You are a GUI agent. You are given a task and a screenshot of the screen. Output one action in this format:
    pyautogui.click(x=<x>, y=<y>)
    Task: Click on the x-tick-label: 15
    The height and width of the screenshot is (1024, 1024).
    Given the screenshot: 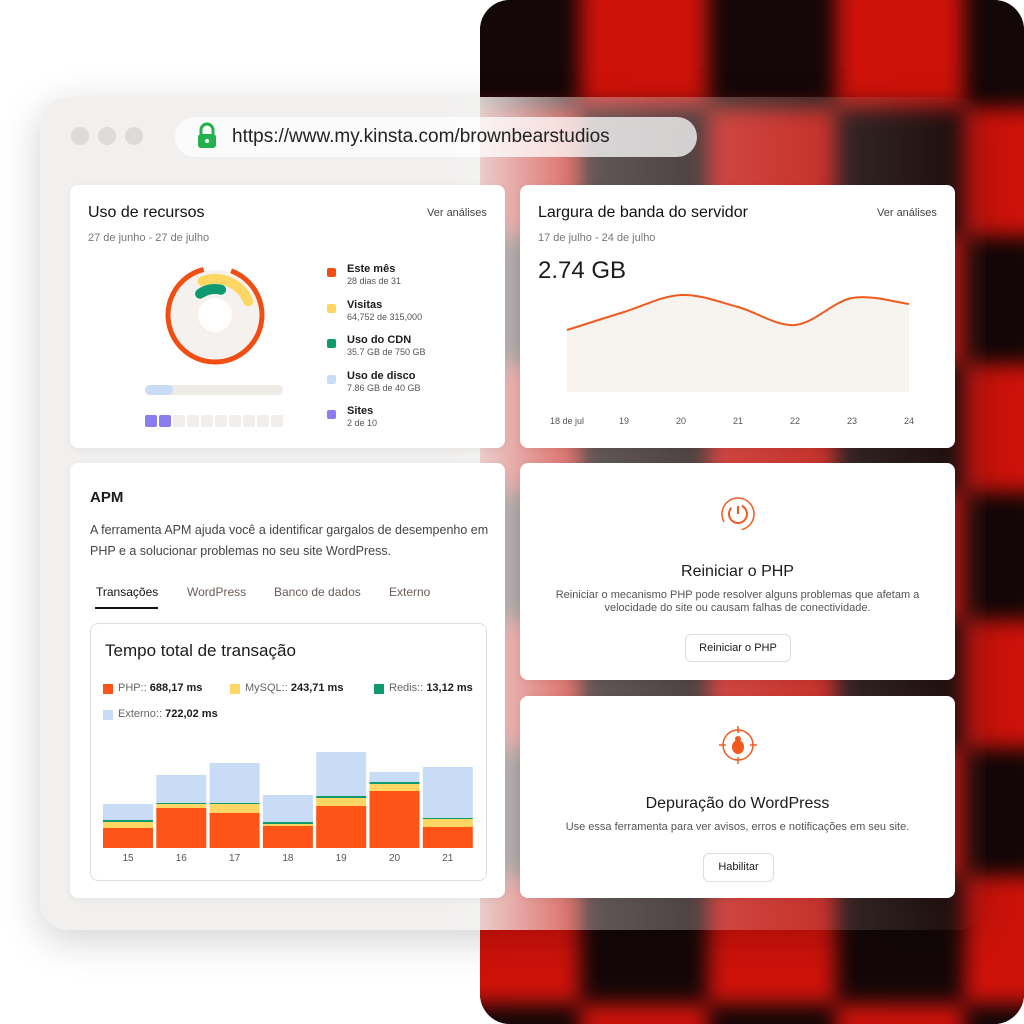 What is the action you would take?
    pyautogui.click(x=128, y=858)
    